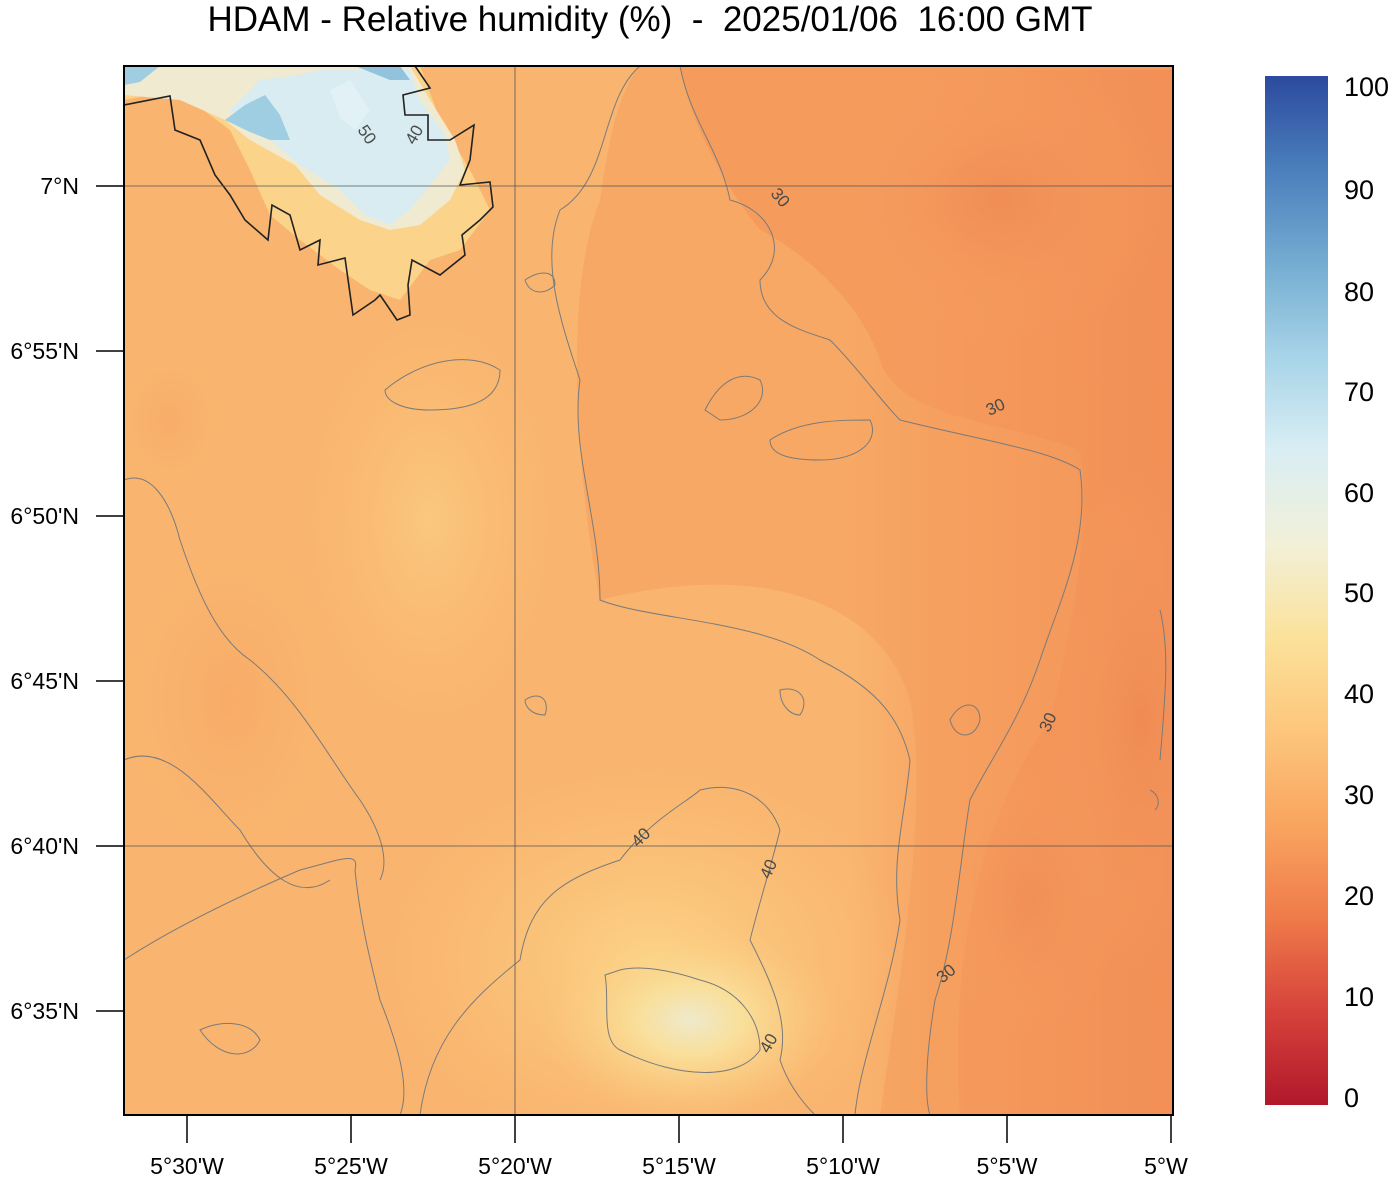  Describe the element at coordinates (843, 1166) in the screenshot. I see `lon-tick-label: 5°10'W` at that location.